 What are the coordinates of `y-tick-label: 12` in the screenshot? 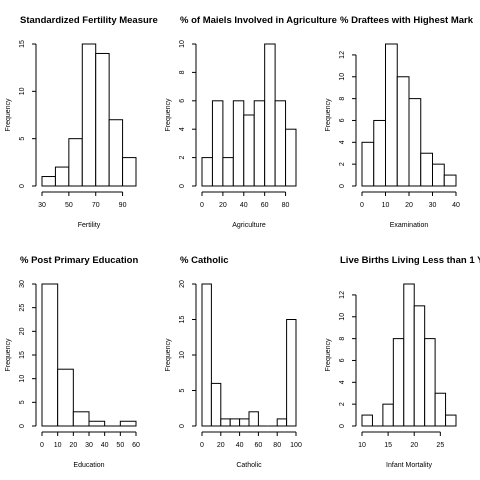 It's located at (342, 295).